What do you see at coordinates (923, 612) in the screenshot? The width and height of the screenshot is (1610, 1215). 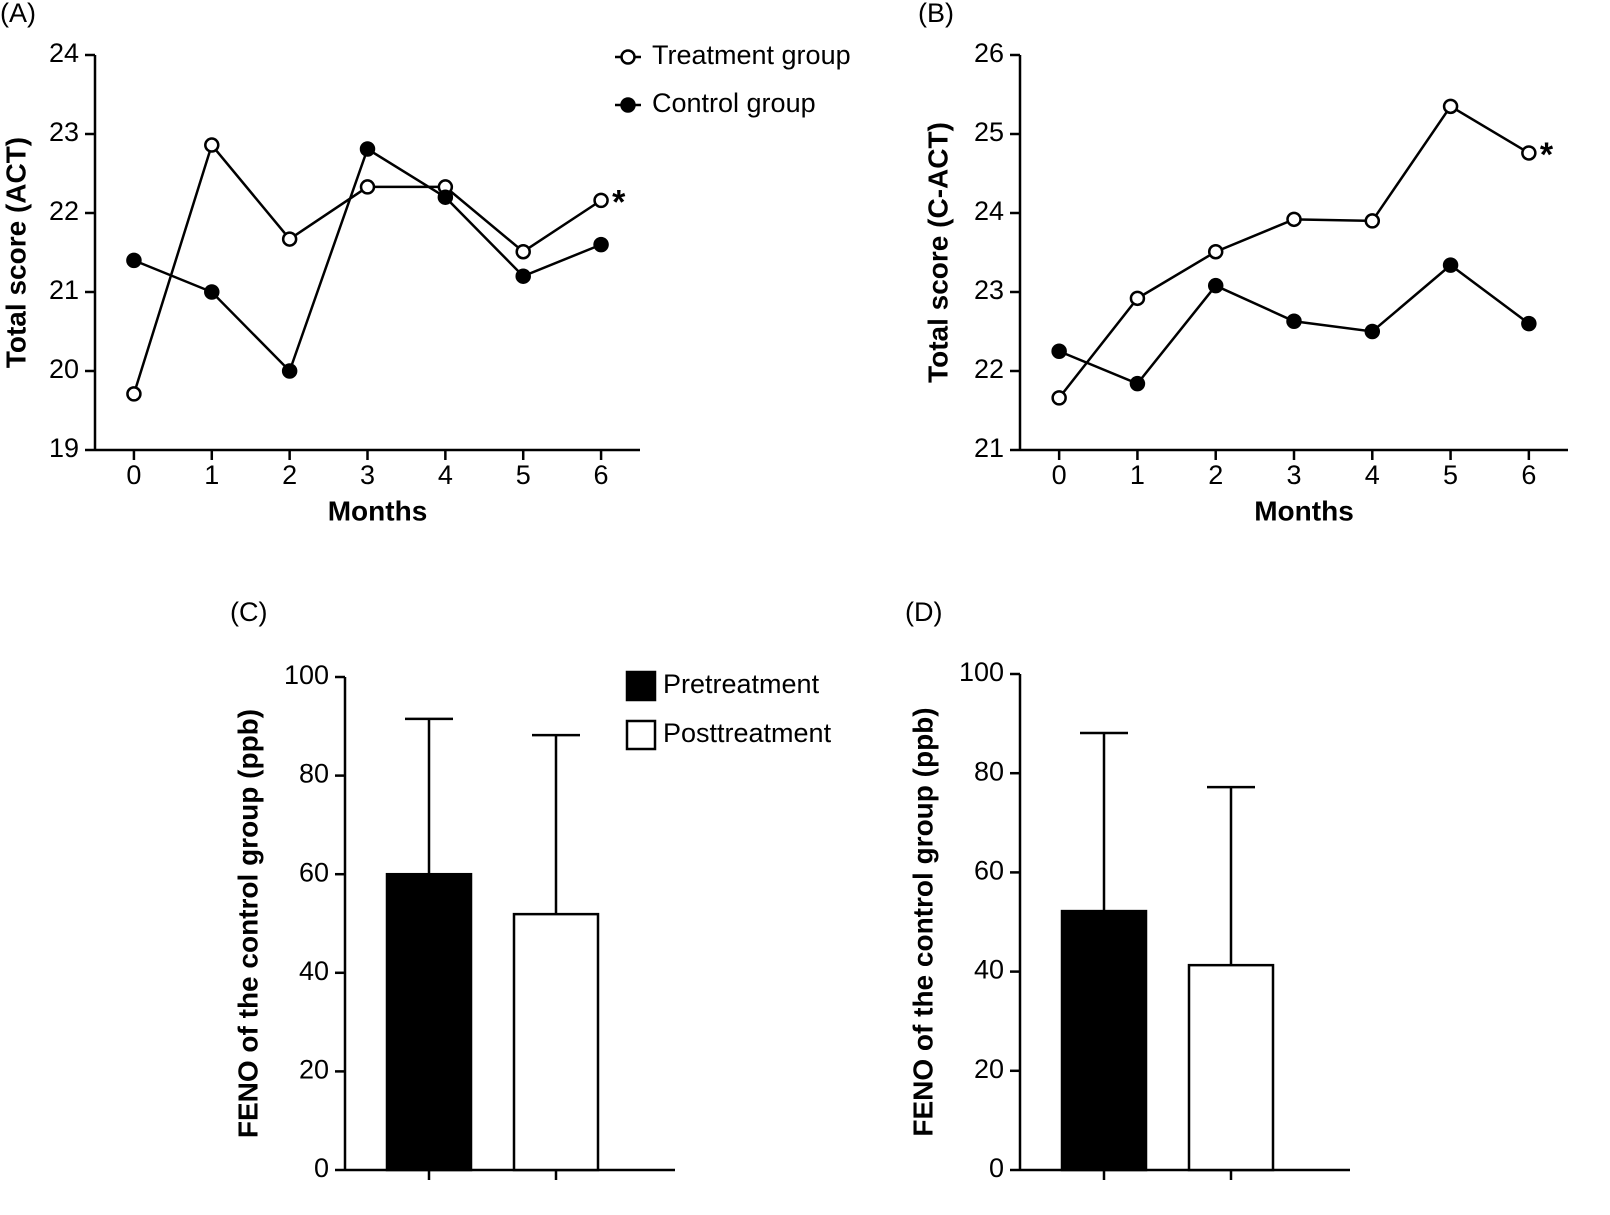 I see `panel-label: (D)` at bounding box center [923, 612].